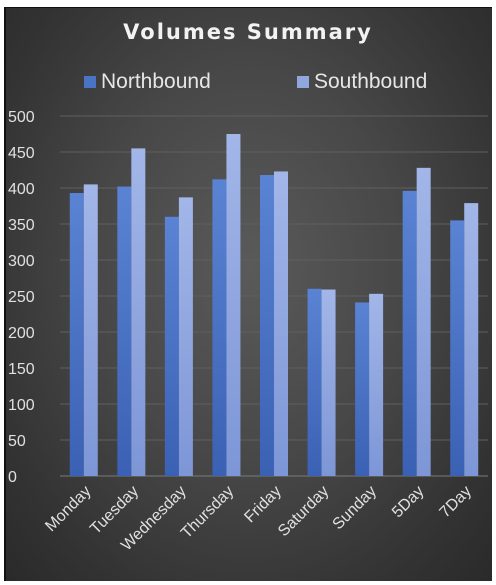 This screenshot has width=496, height=585. Describe the element at coordinates (456, 502) in the screenshot. I see `x-tick-label: 7Day` at that location.